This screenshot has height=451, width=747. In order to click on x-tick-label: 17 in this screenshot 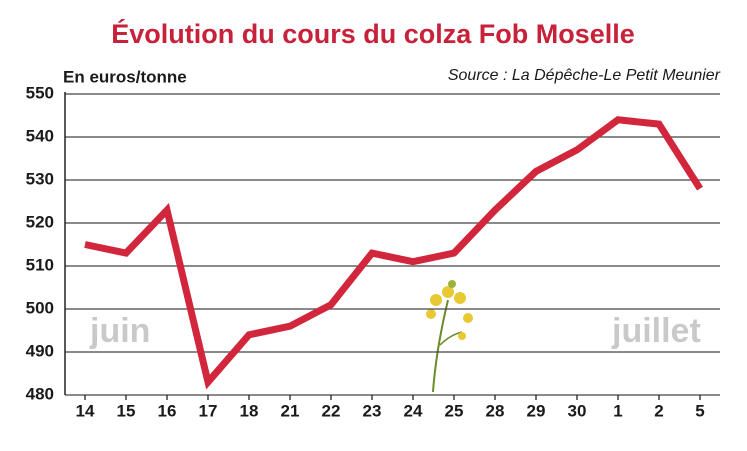, I will do `click(208, 410)`.